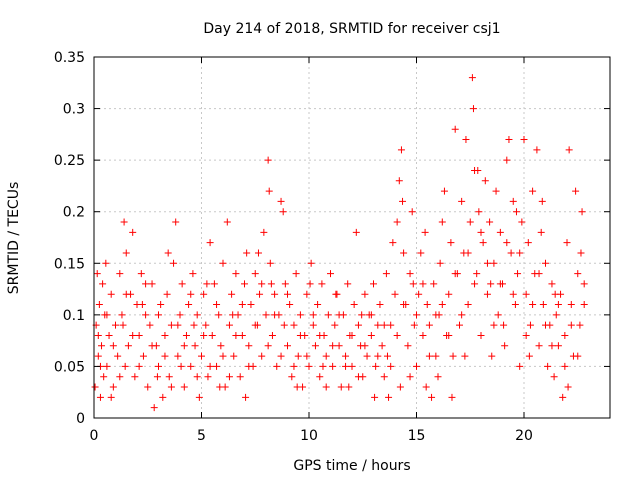 The height and width of the screenshot is (480, 640). Describe the element at coordinates (80, 419) in the screenshot. I see `y-tick-label: 0` at that location.